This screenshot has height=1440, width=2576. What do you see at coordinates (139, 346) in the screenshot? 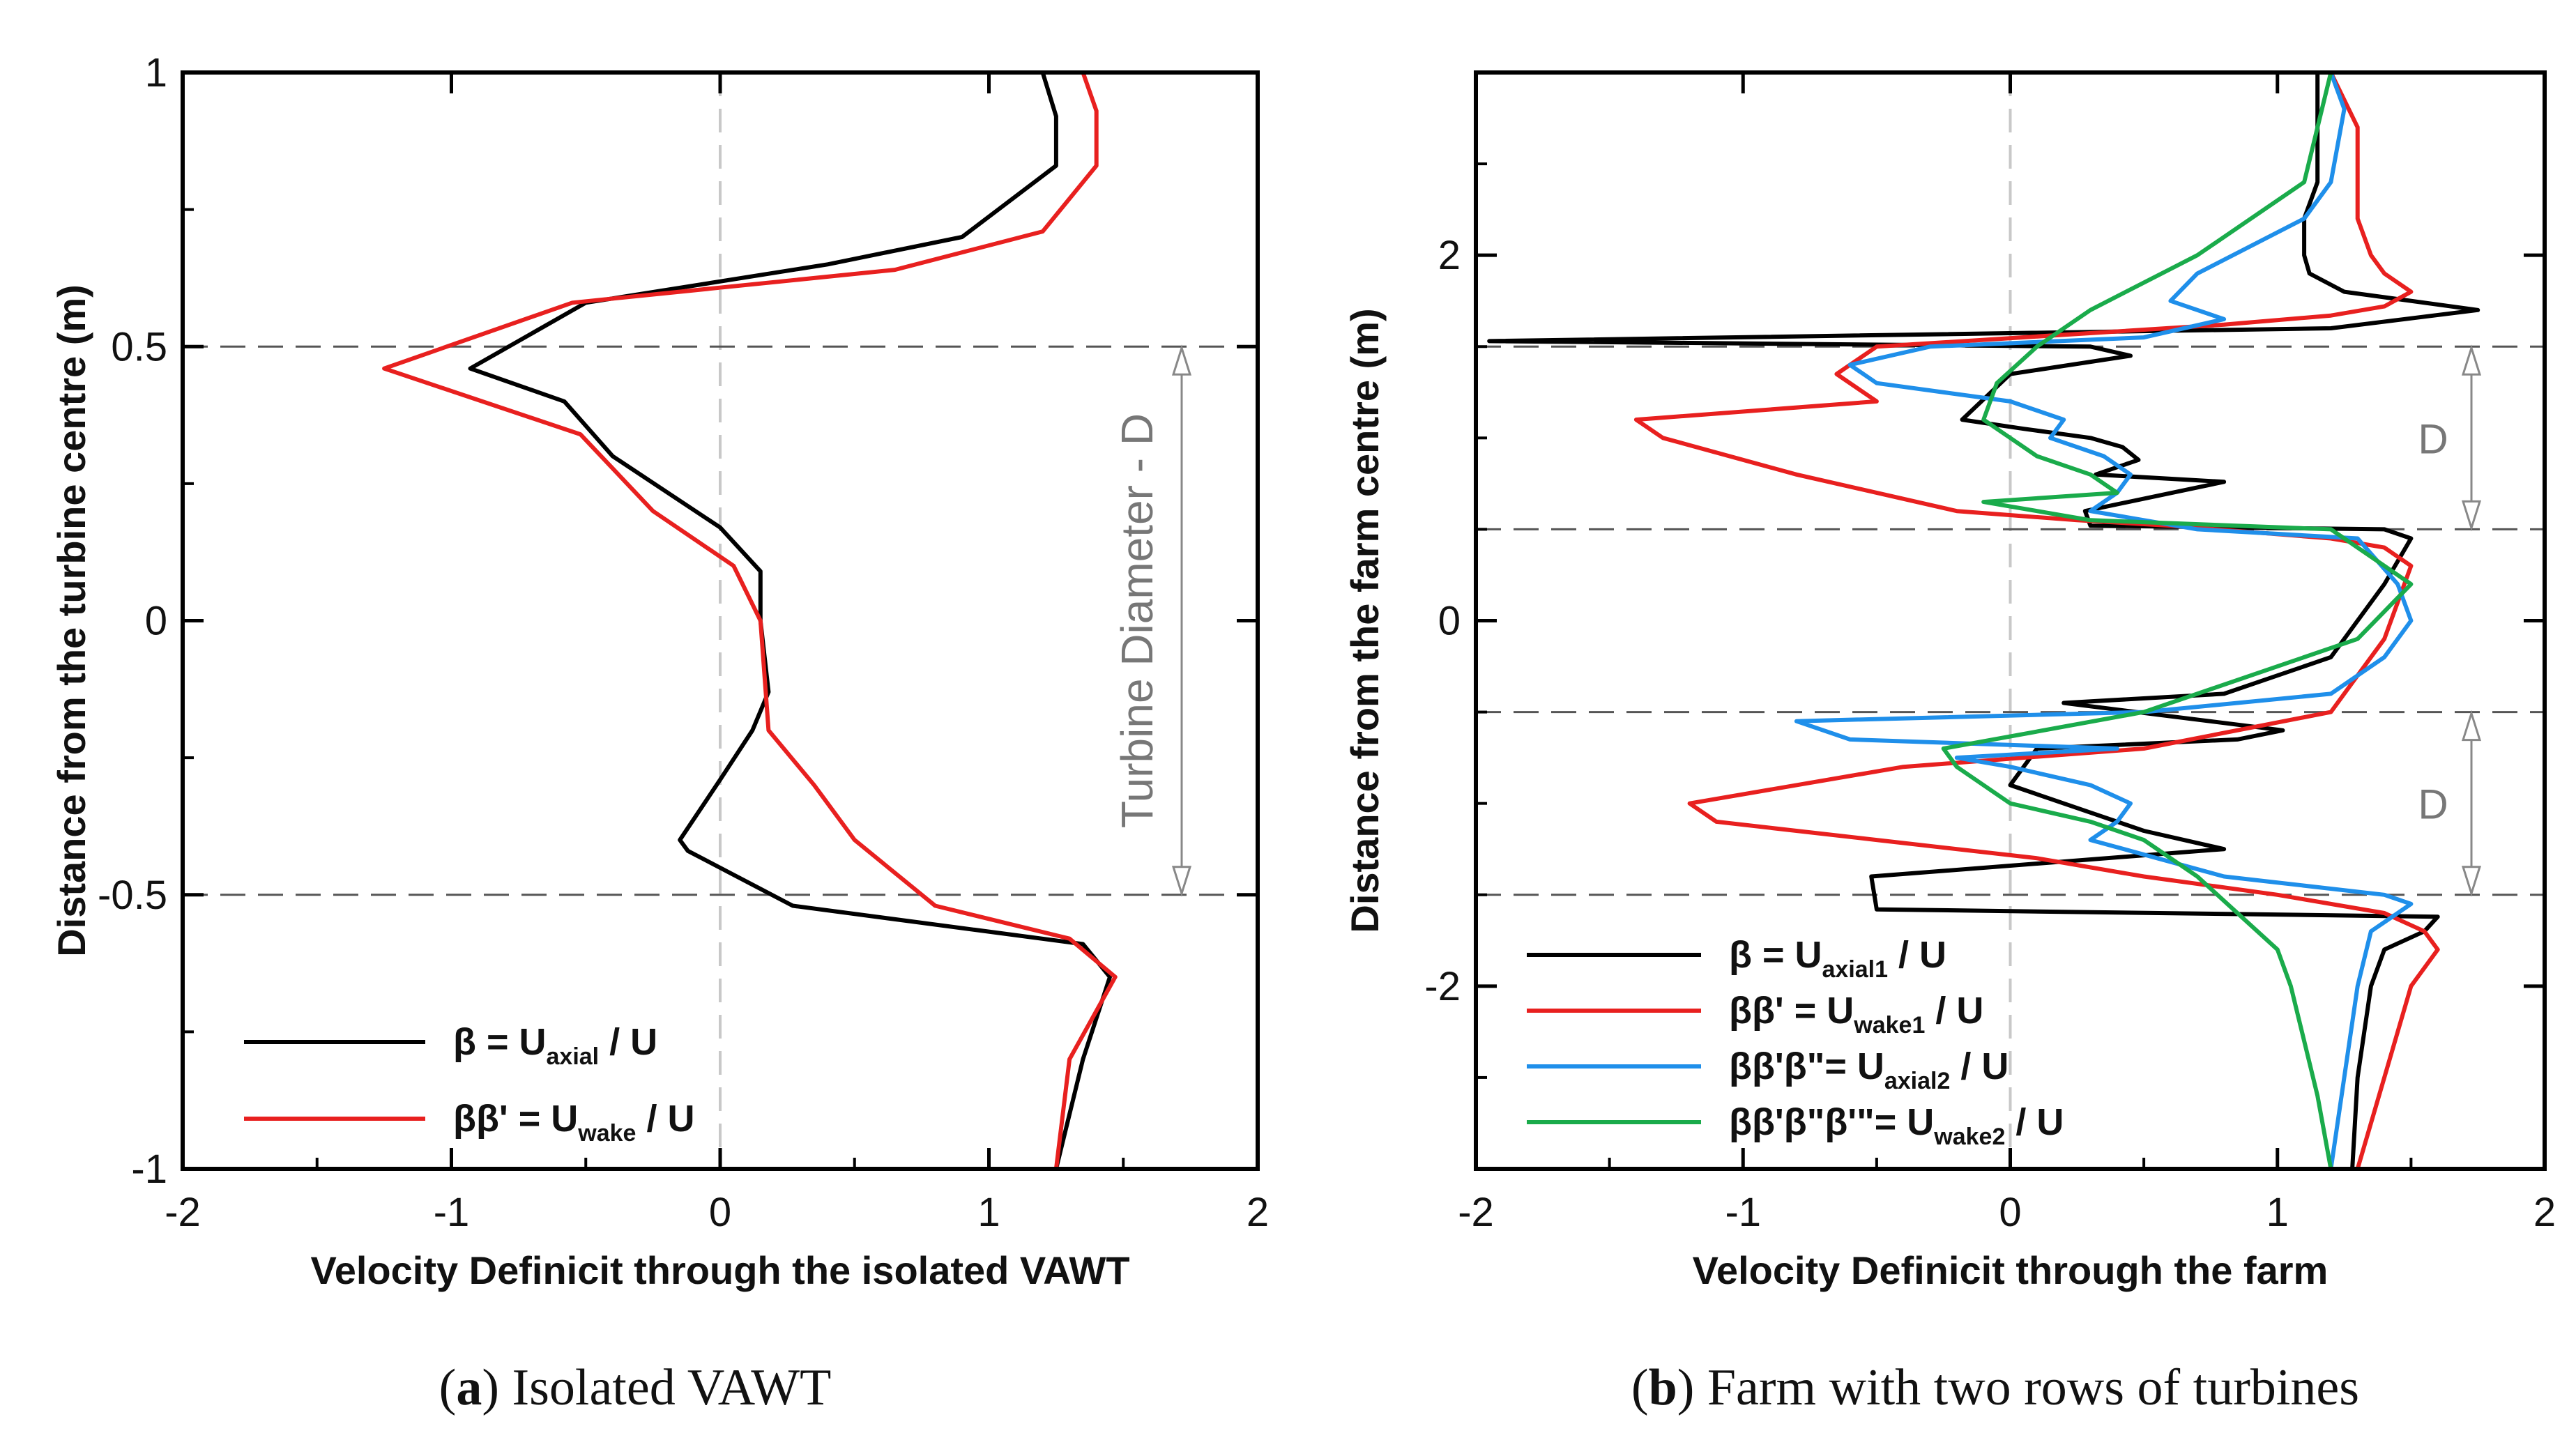
I see `y-tick-label: 0.5` at bounding box center [139, 346].